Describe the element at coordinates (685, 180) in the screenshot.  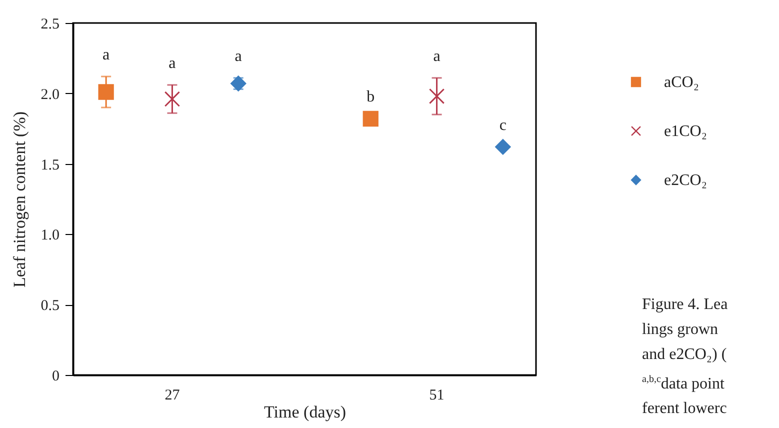
I see `legend-label: e2CO₂` at that location.